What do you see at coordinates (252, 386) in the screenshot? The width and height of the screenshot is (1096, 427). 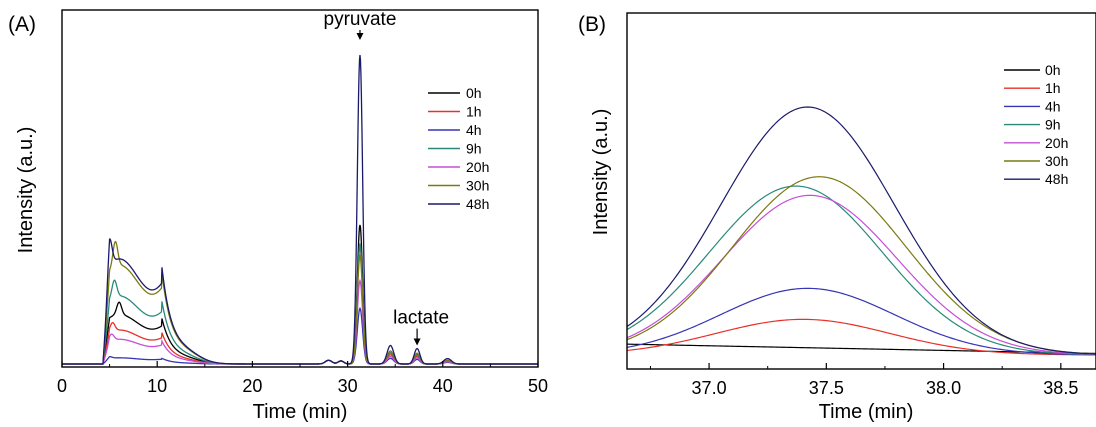 I see `x-tick-label: 20` at bounding box center [252, 386].